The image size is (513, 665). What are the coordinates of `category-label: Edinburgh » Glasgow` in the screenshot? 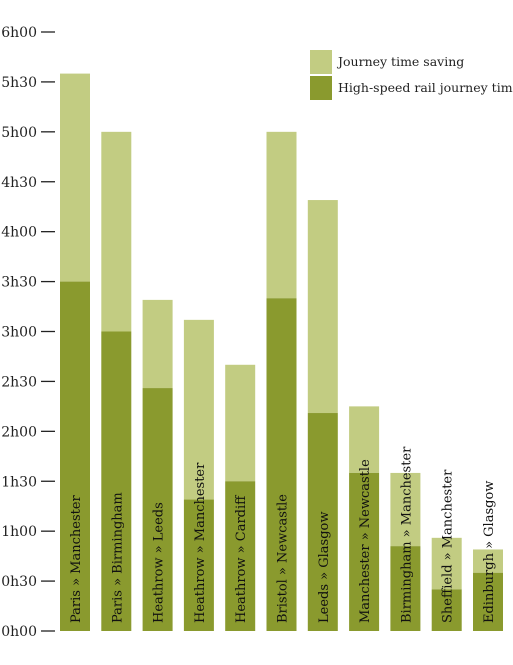 It's located at (489, 552).